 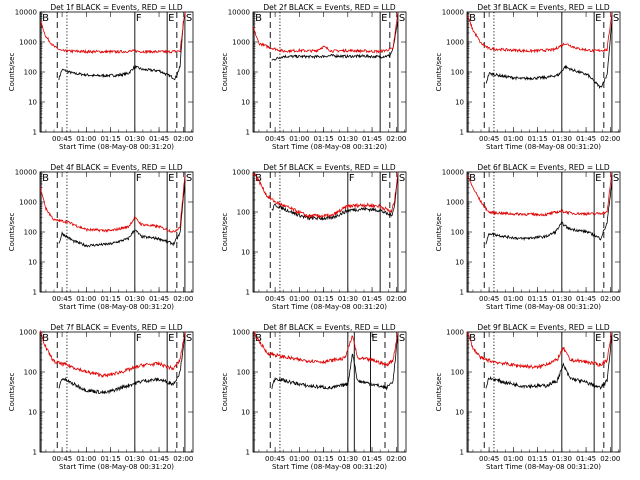 I want to click on panel-title-5: Det 5f BLACK = Events, RED = LLD, so click(x=329, y=167).